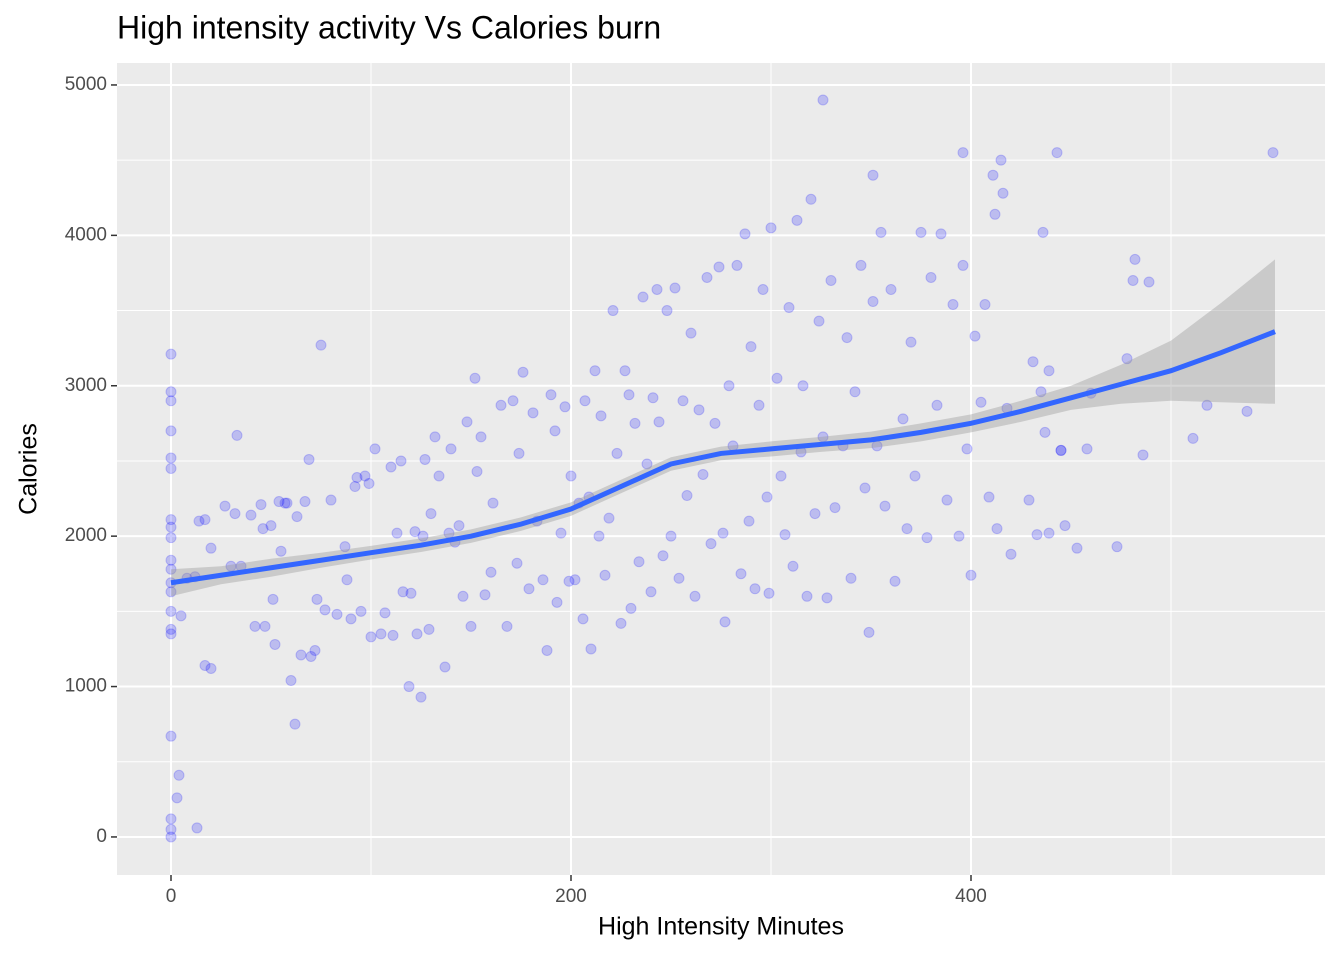  Describe the element at coordinates (389, 27) in the screenshot. I see `chart-title: High intensity activity Vs Calories burn` at that location.